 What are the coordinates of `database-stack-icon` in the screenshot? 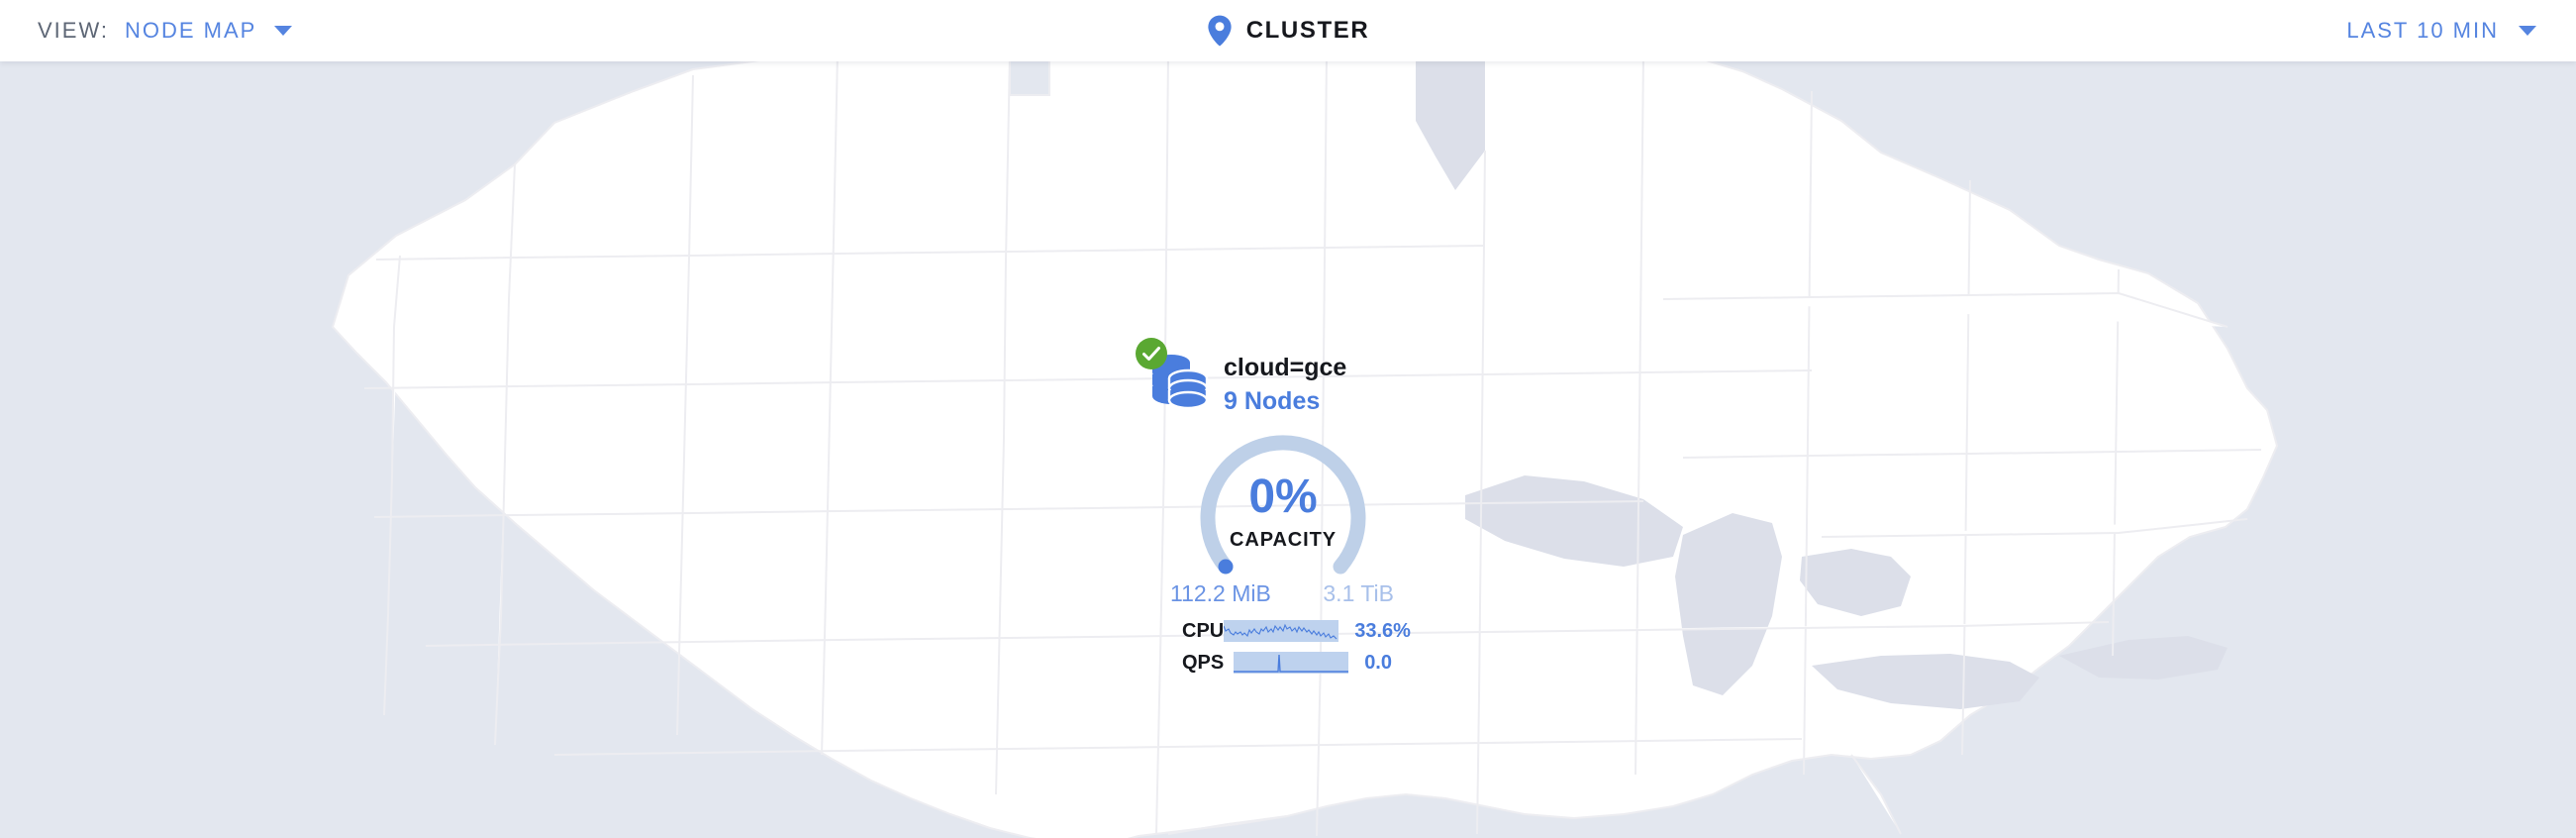 It's located at (1173, 376).